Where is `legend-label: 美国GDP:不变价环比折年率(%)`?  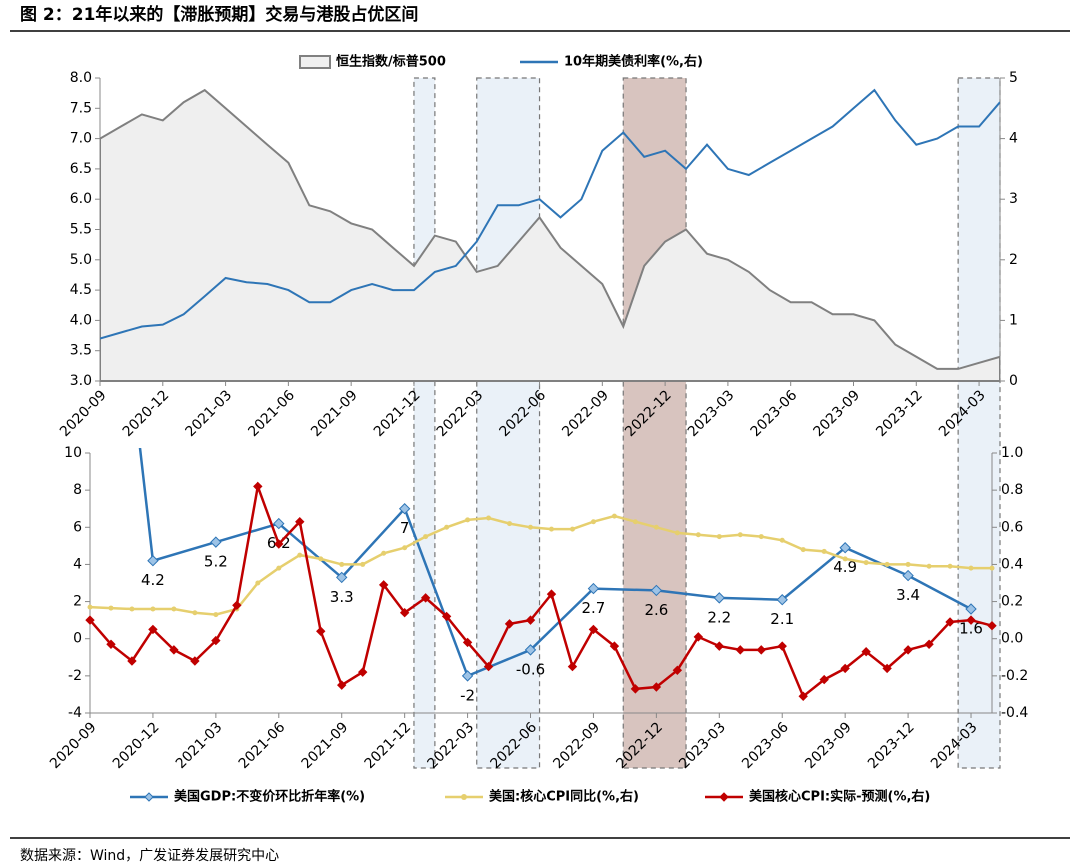 legend-label: 美国GDP:不变价环比折年率(%) is located at coordinates (269, 797).